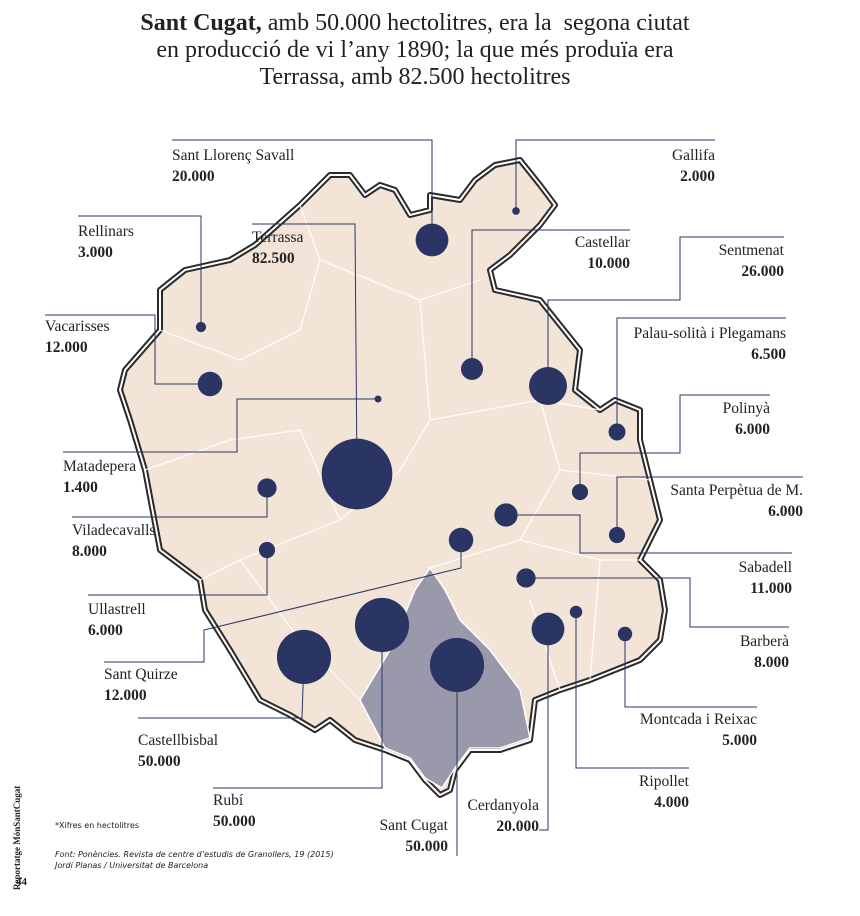 This screenshot has height=916, width=860. What do you see at coordinates (113, 530) in the screenshot?
I see `place-name: Viladecavalls` at bounding box center [113, 530].